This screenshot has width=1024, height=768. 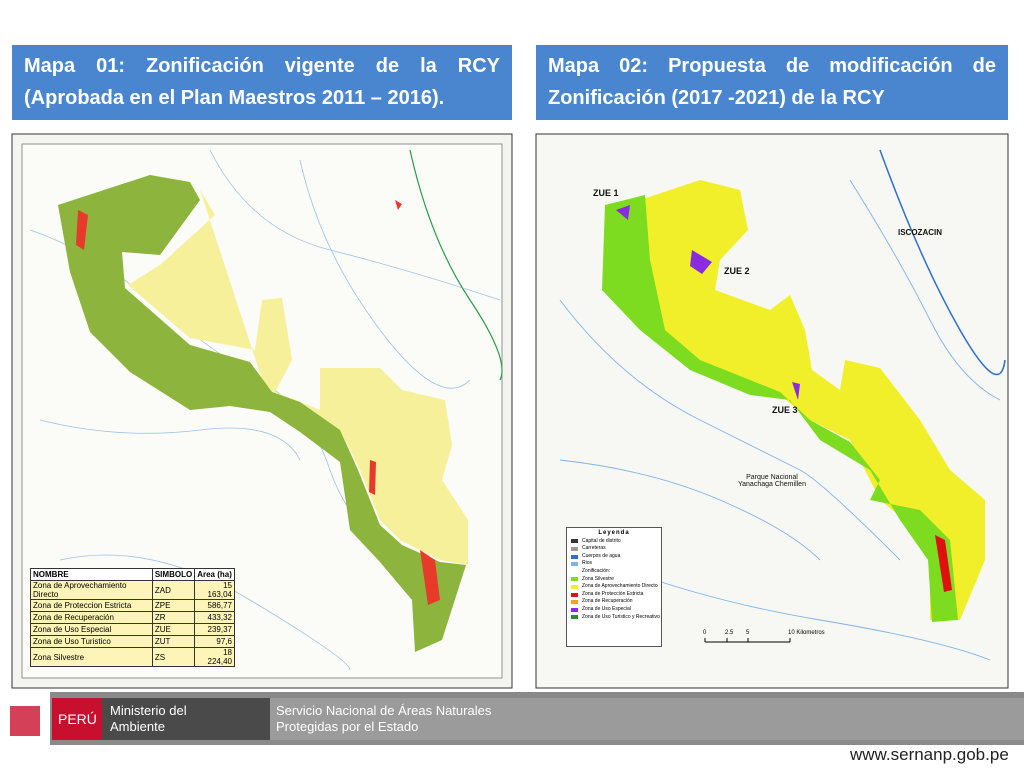 I want to click on table-cell: Zona de Uso Especial, so click(x=91, y=629).